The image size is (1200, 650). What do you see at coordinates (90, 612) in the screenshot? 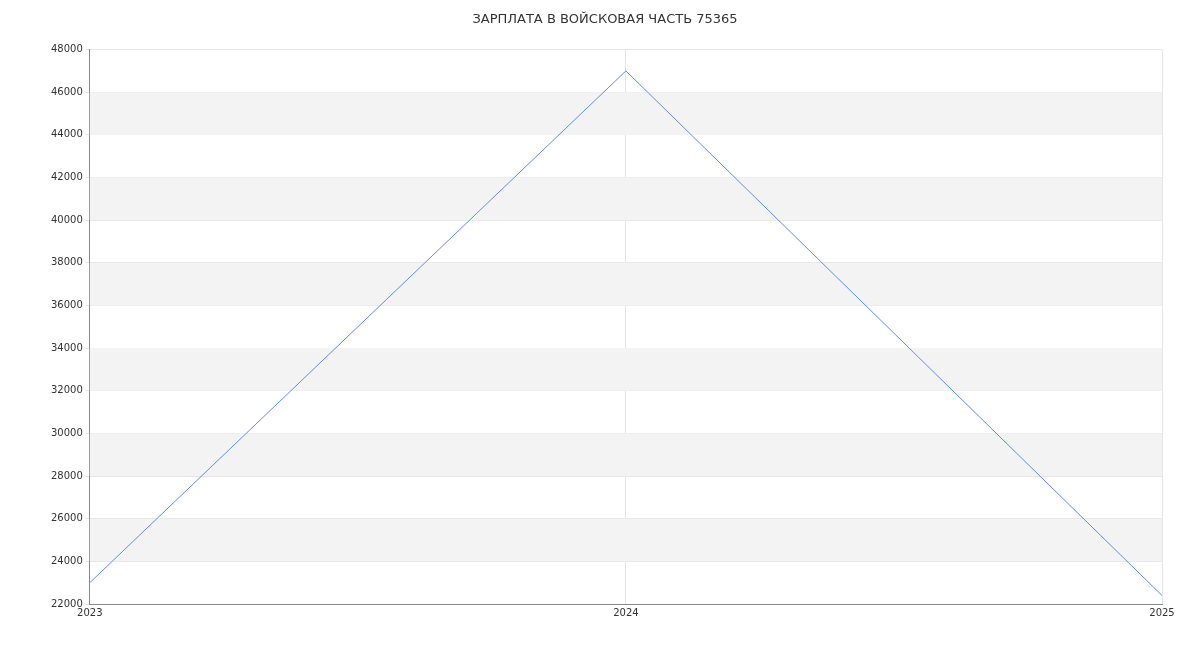
I see `x-tick-label: 2023` at bounding box center [90, 612].